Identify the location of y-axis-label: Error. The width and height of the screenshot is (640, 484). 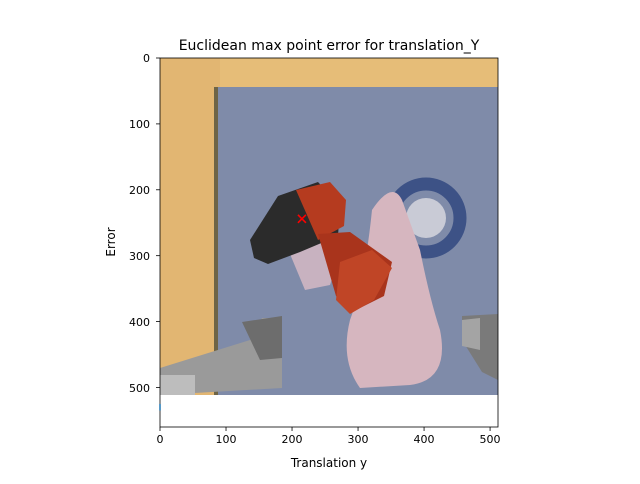
(111, 241).